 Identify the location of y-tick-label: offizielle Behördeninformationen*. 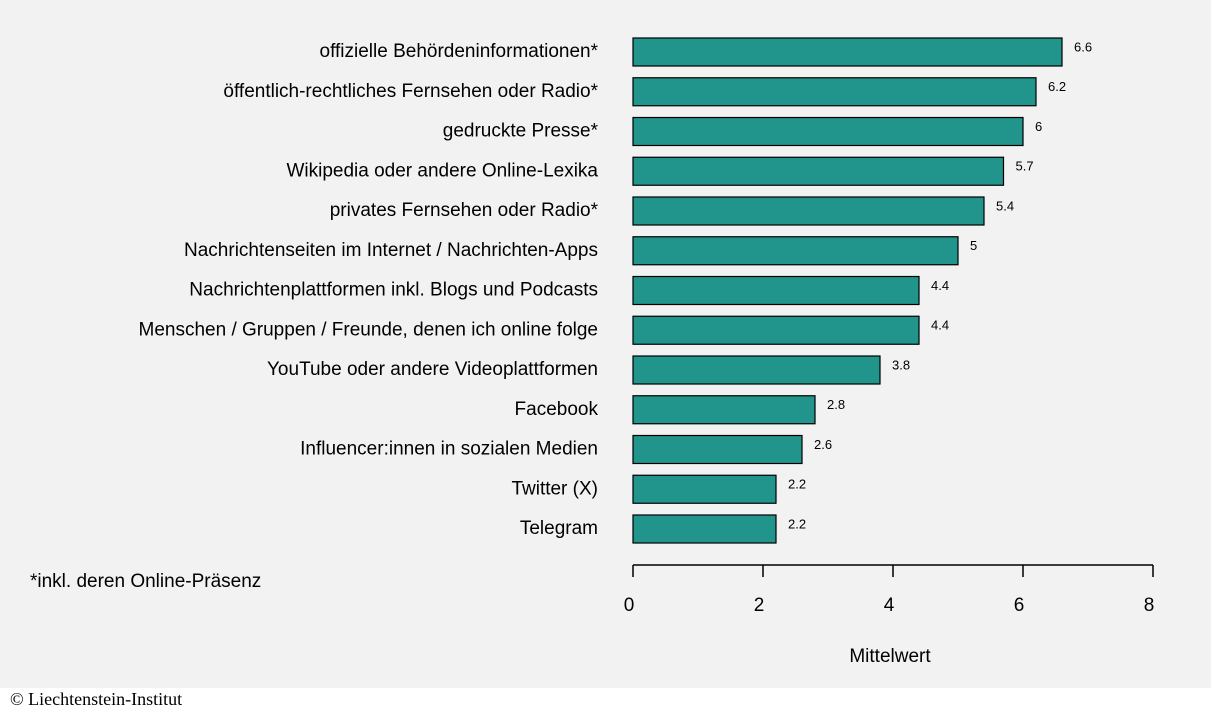
(459, 51).